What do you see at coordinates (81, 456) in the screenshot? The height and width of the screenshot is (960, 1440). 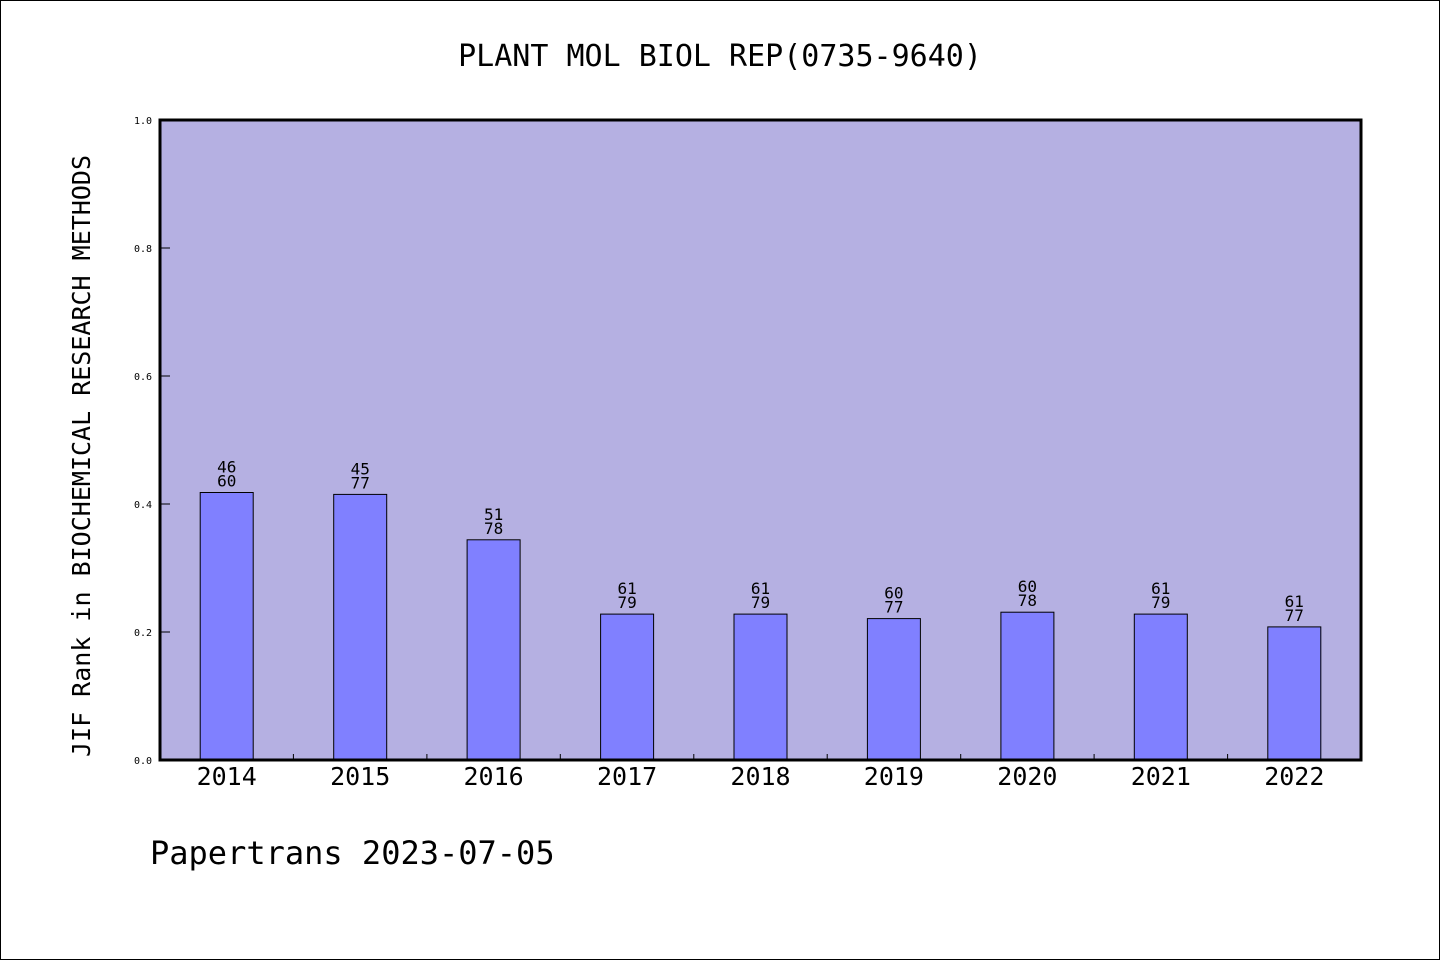 I see `y-axis-label: JIF Rank in BIOCHEMICAL RESEARCH METHODS` at bounding box center [81, 456].